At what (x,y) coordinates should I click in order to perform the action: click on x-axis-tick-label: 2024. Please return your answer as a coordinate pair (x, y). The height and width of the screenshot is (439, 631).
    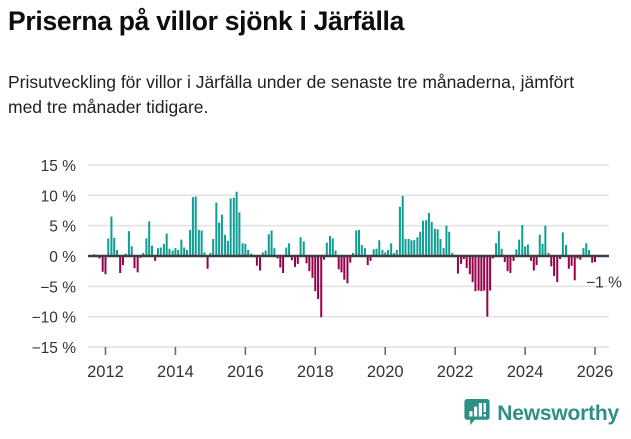
    Looking at the image, I should click on (525, 372).